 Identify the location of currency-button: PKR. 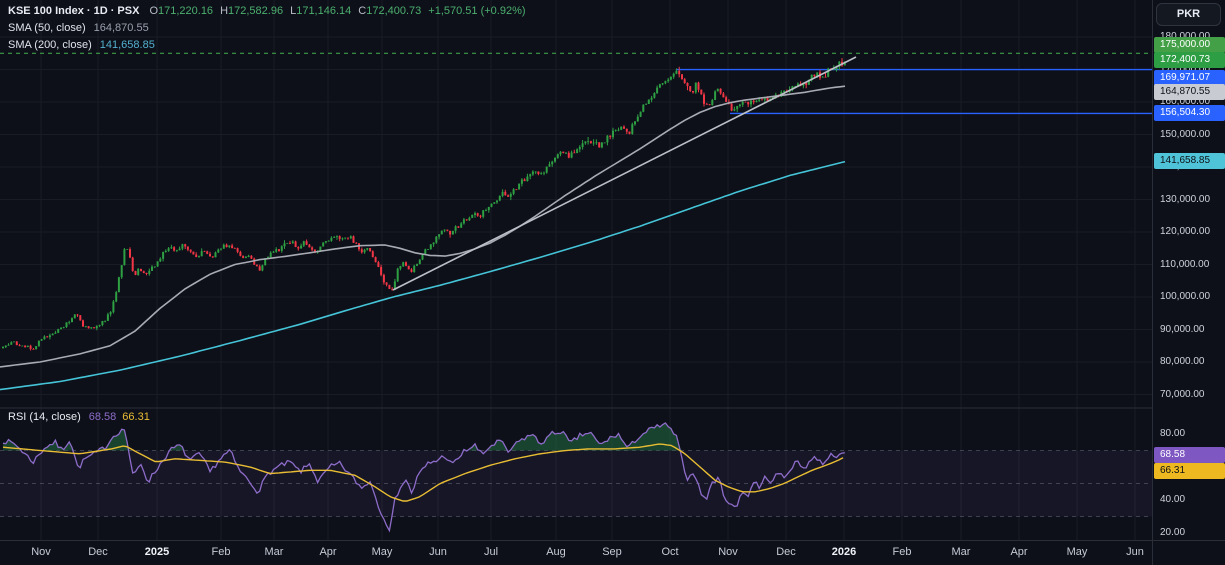
(1188, 14).